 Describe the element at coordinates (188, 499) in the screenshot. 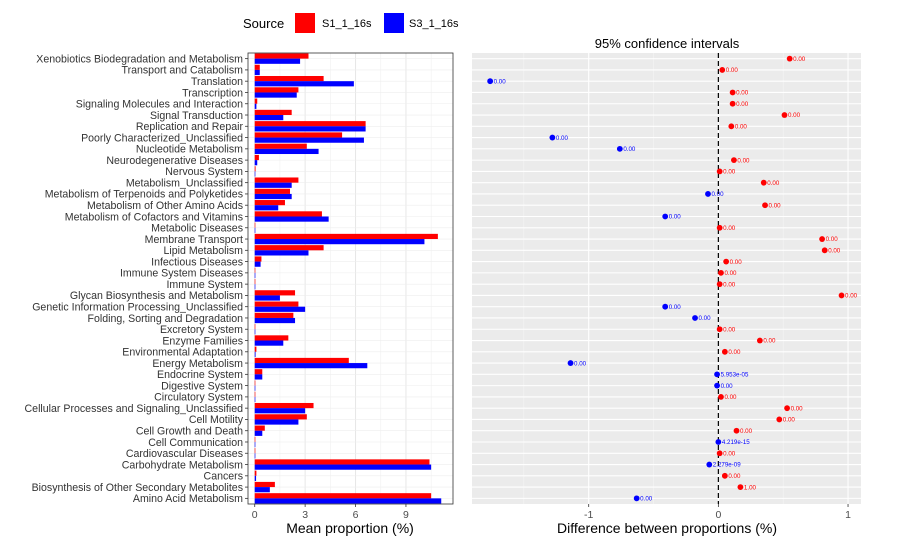

I see `bar-category-label: Amino Acid Metabolism` at that location.